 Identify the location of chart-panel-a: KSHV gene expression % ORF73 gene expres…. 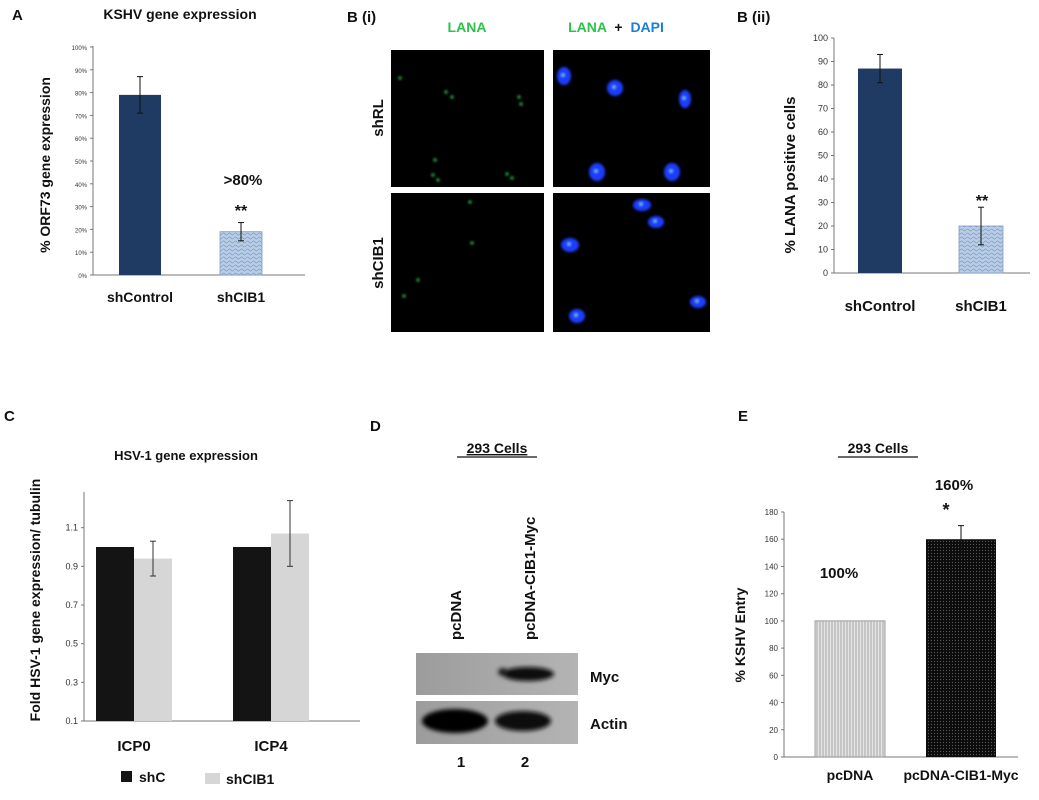
(171, 155).